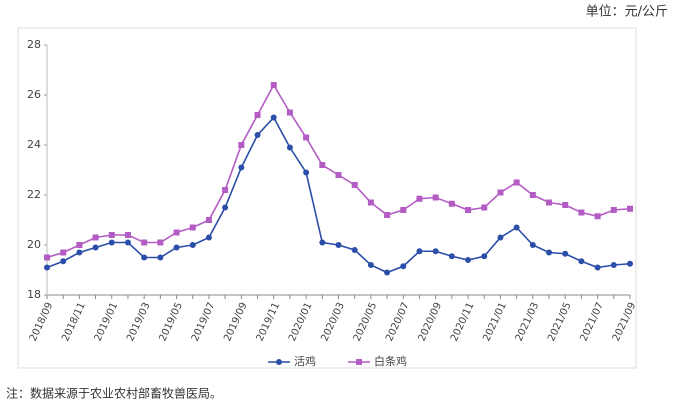 This screenshot has width=677, height=404. Describe the element at coordinates (463, 322) in the screenshot. I see `x-tick-label: 2020/11` at that location.